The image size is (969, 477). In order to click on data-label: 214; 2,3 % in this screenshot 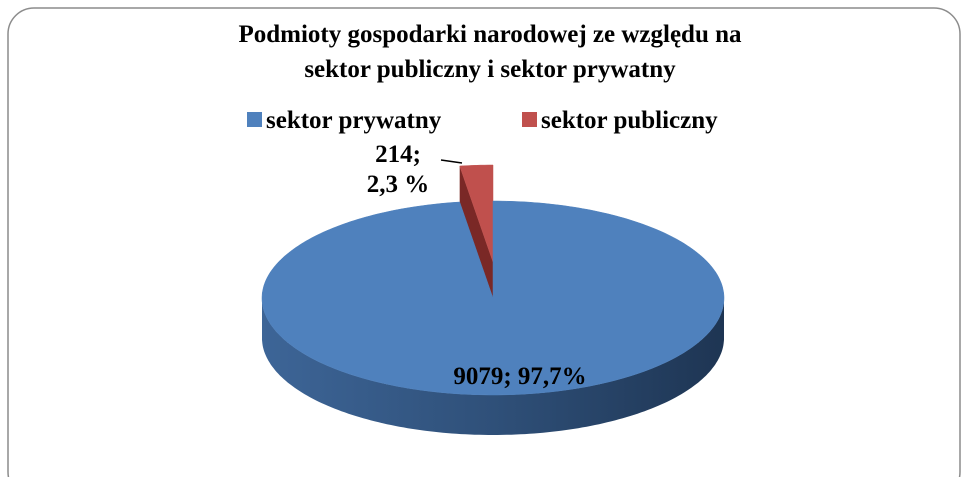, I will do `click(398, 169)`.